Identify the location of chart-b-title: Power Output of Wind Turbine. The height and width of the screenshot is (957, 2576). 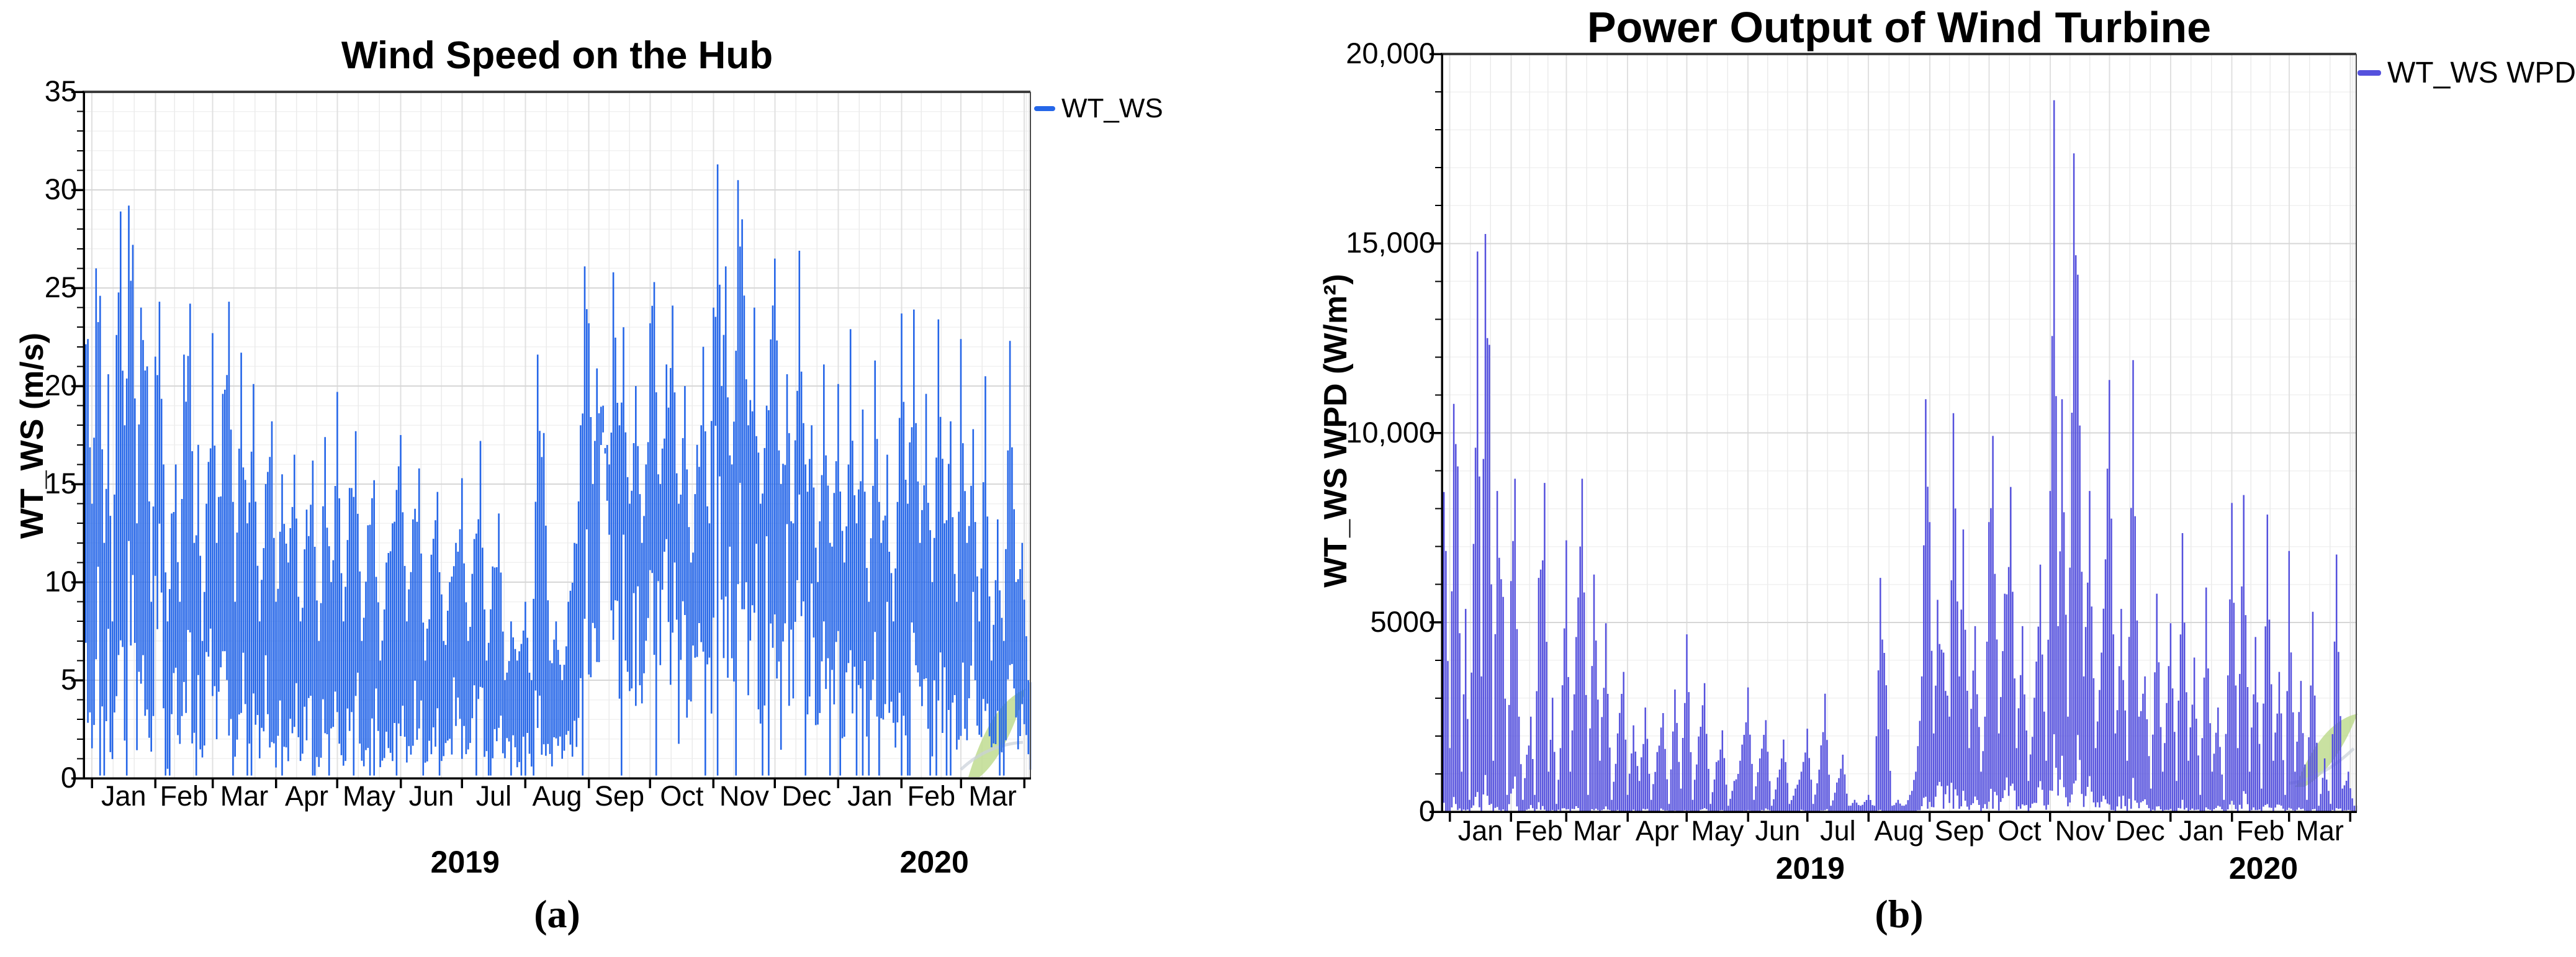
(1899, 27).